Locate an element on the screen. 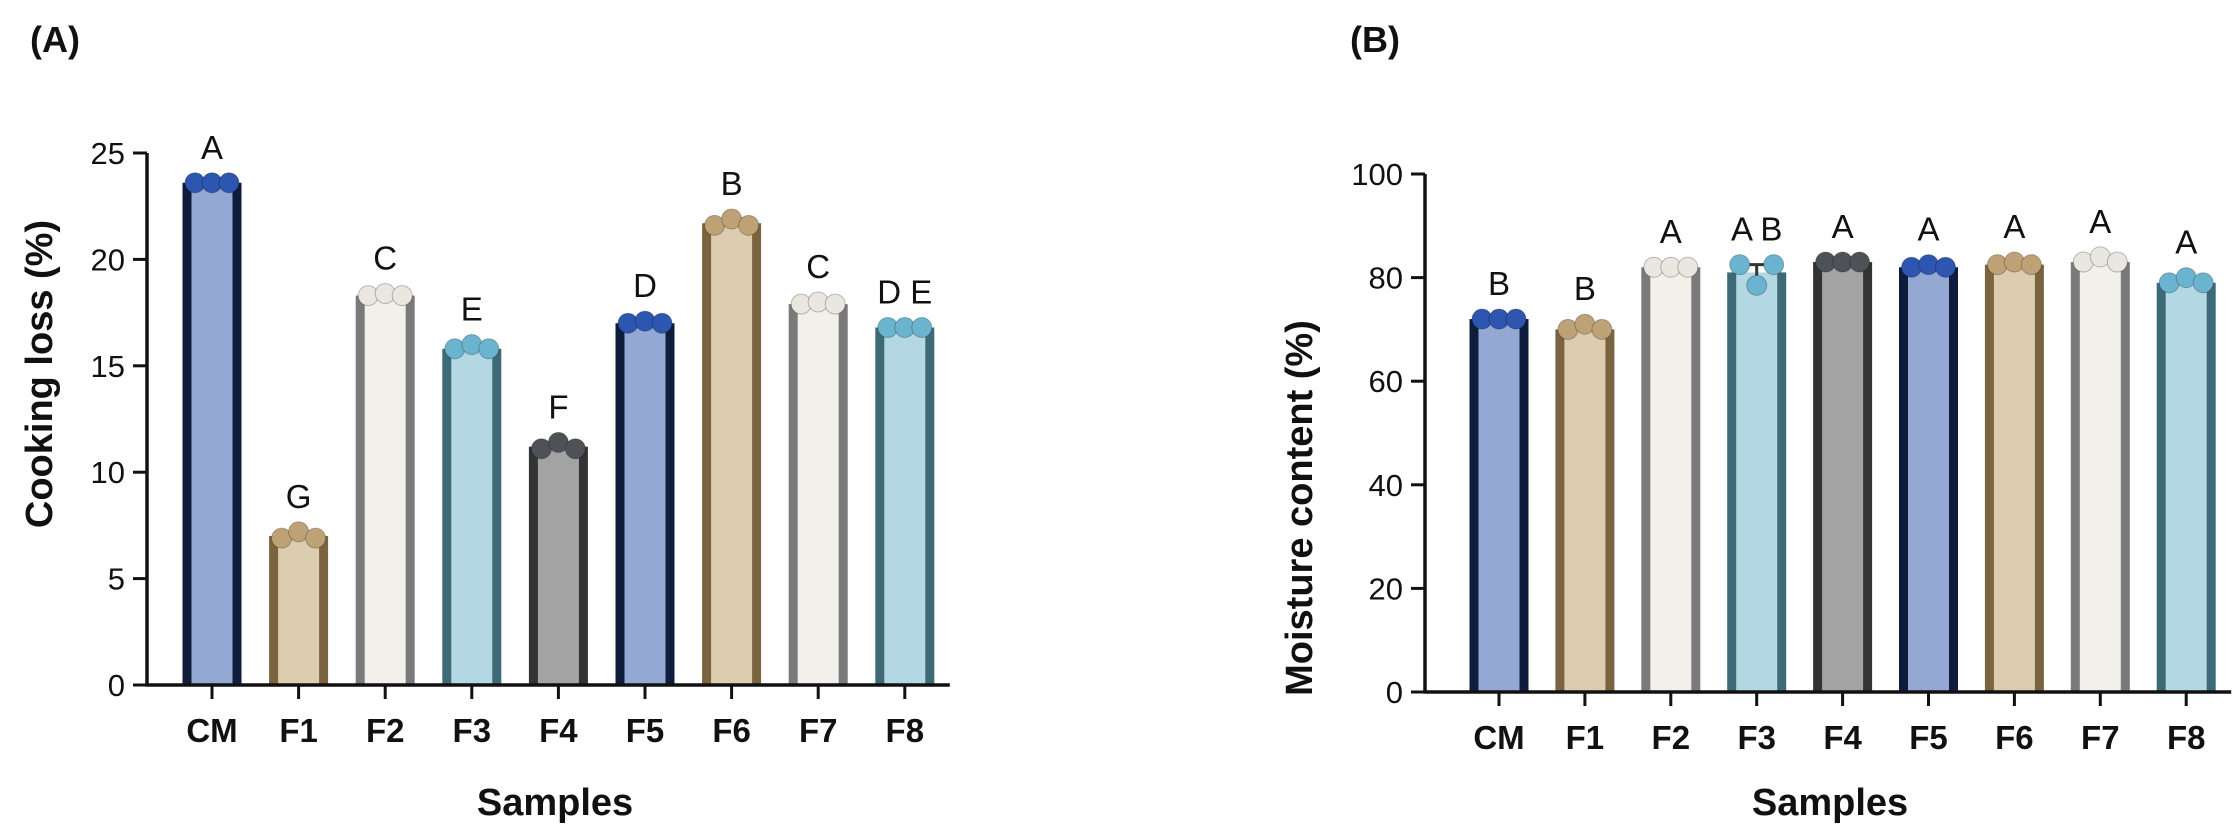 The width and height of the screenshot is (2237, 840). panel-b-significance-label-f7: A is located at coordinates (2100, 221).